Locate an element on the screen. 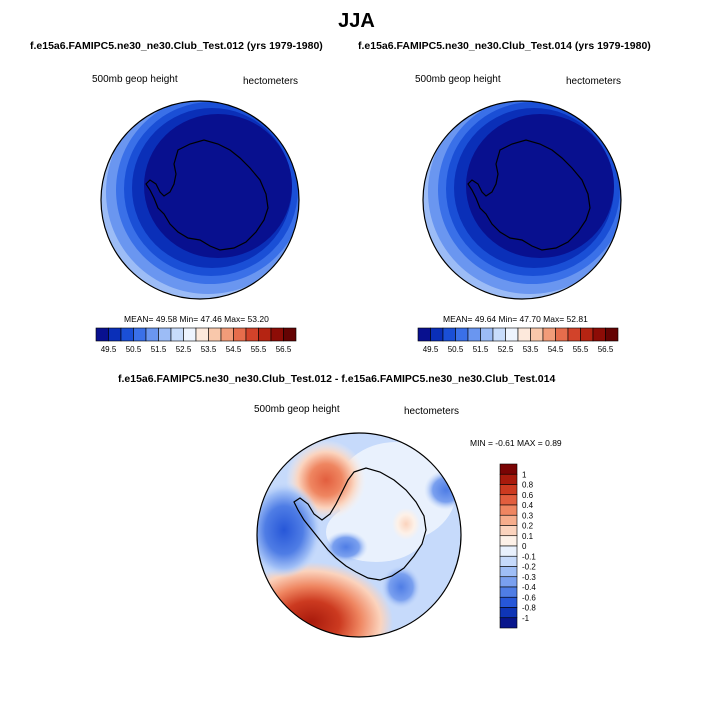 The image size is (713, 712). panel2-colorbar-tick-label: 56.5 is located at coordinates (606, 349).